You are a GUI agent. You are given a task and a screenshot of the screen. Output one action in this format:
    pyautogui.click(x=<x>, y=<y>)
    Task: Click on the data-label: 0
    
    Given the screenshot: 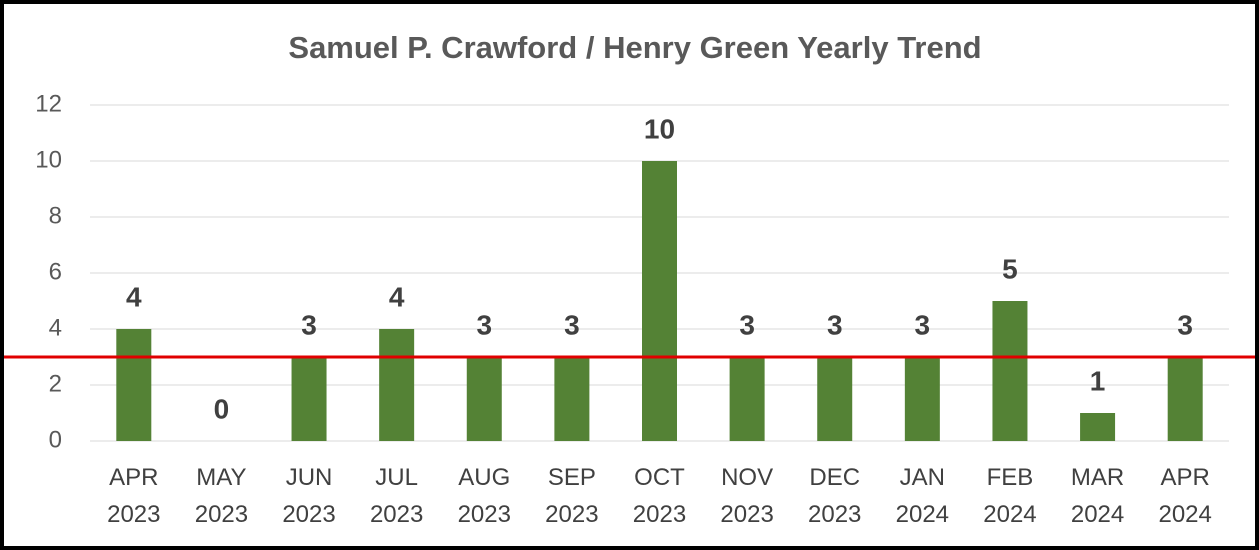 What is the action you would take?
    pyautogui.click(x=222, y=408)
    